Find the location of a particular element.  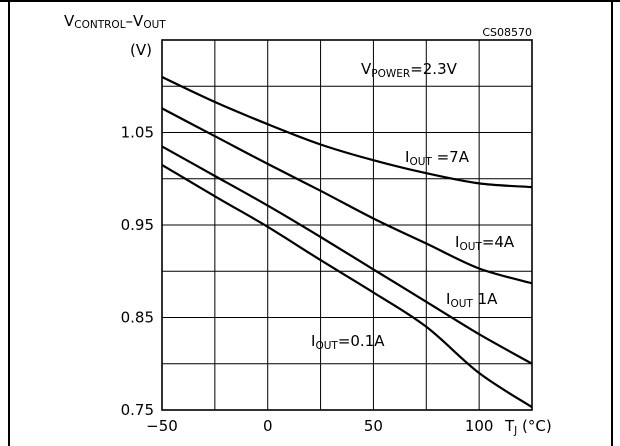

x-tick-label: 50 is located at coordinates (373, 426).